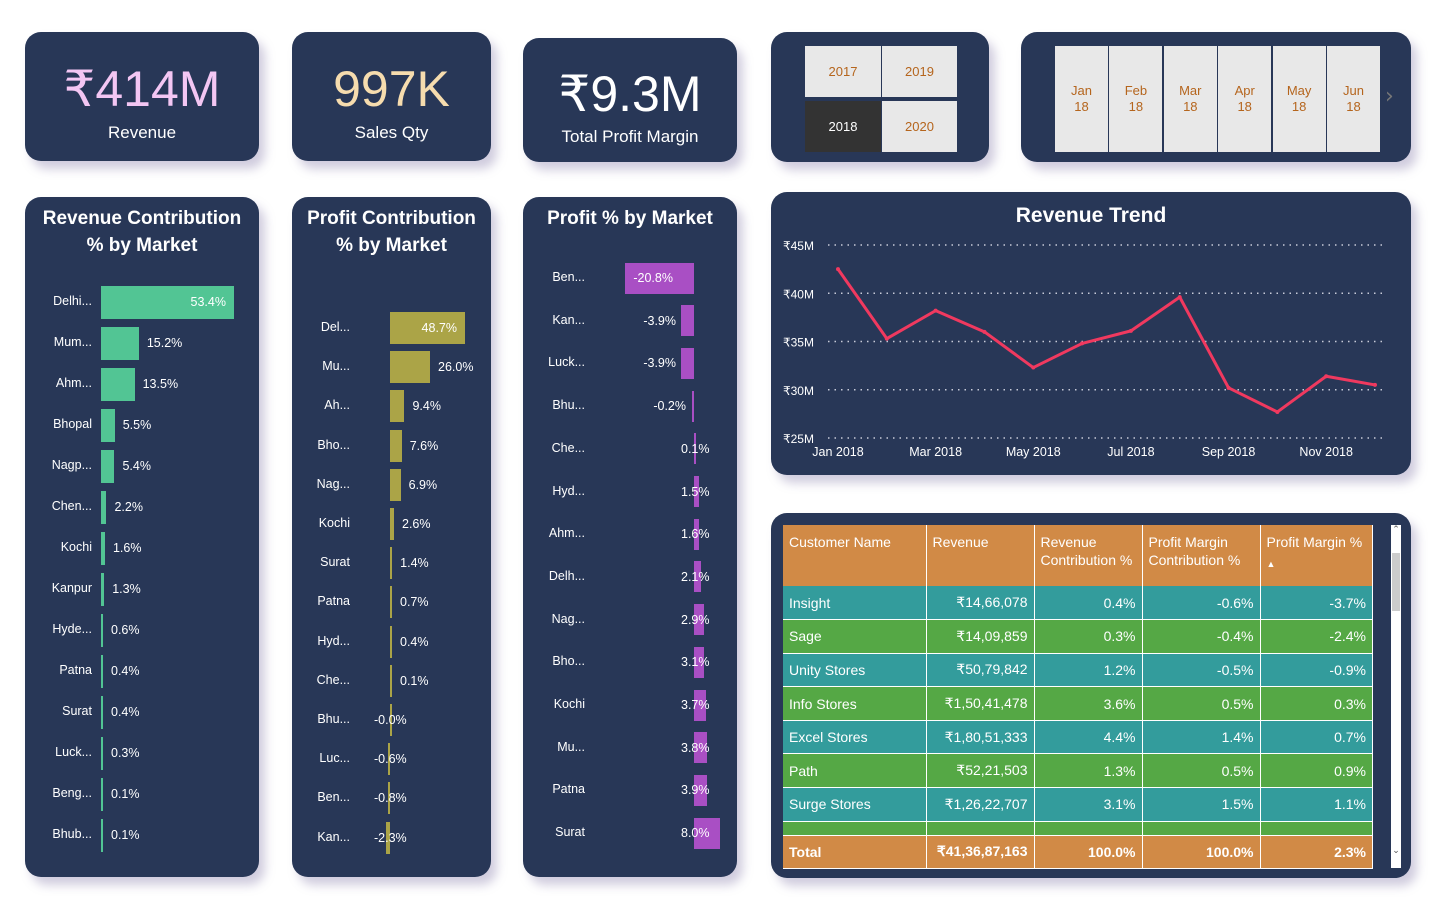 The height and width of the screenshot is (914, 1440). What do you see at coordinates (1396, 696) in the screenshot?
I see `table-scrollbar: ⌃ ⌄` at bounding box center [1396, 696].